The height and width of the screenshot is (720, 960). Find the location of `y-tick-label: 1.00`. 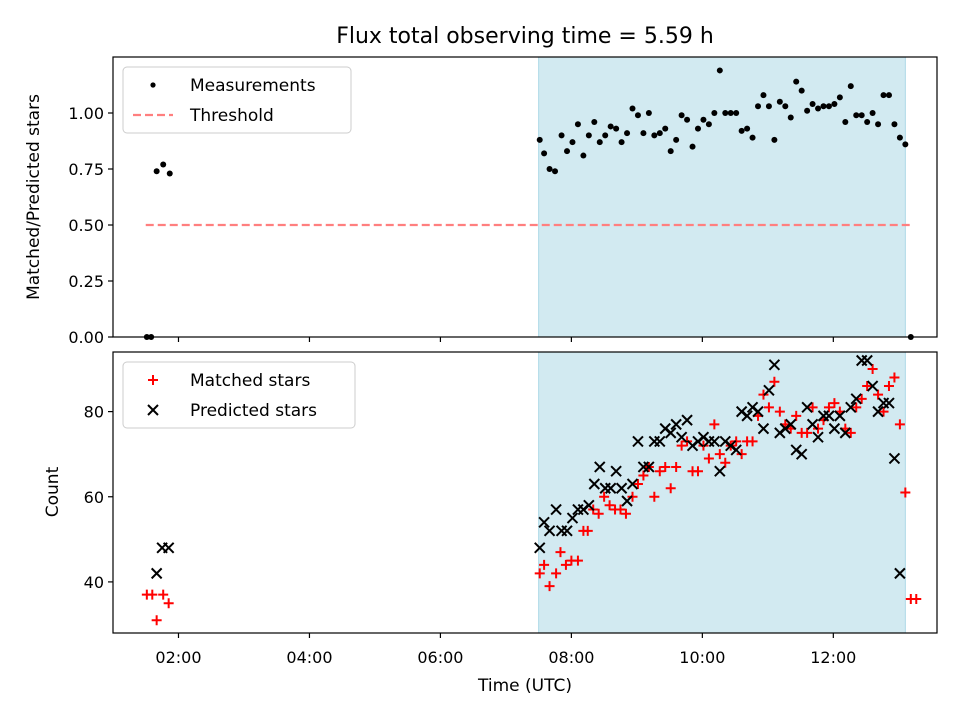

y-tick-label: 1.00 is located at coordinates (86, 113).